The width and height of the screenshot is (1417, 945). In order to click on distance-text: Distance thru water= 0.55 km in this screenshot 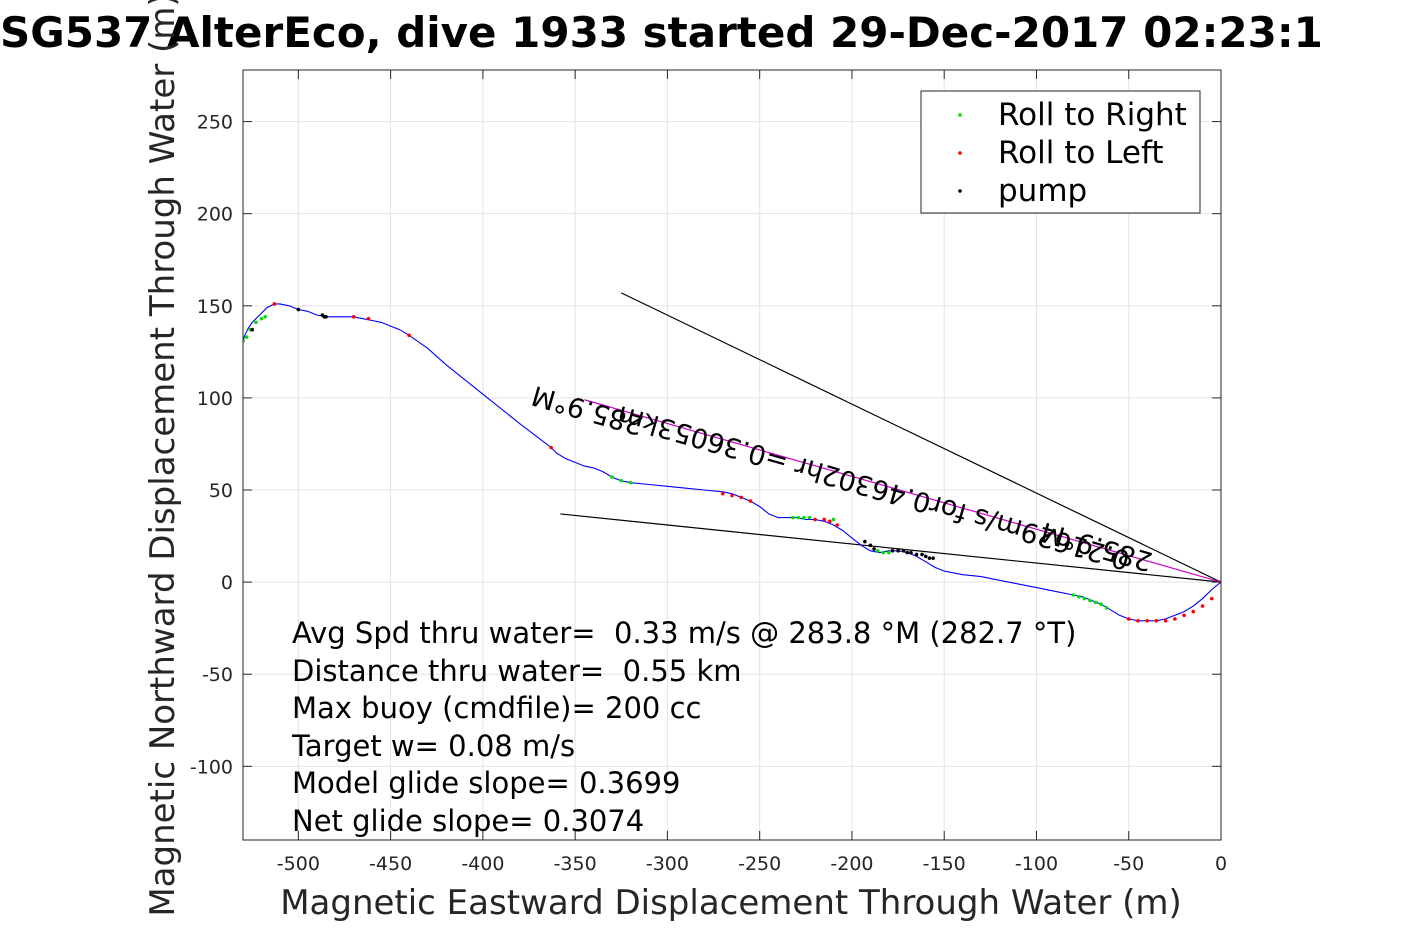, I will do `click(517, 671)`.